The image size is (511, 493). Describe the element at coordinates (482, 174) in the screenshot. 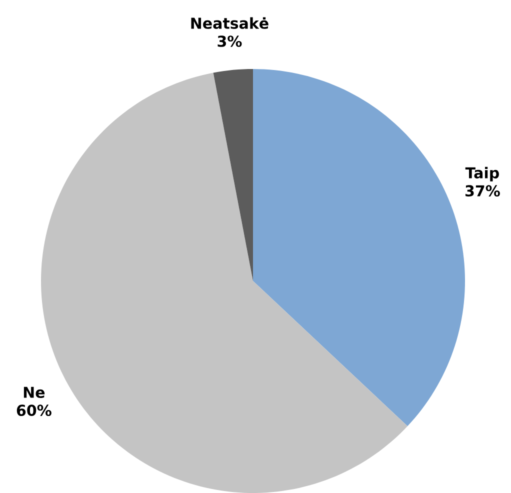

I see `slice-label: Taip` at that location.